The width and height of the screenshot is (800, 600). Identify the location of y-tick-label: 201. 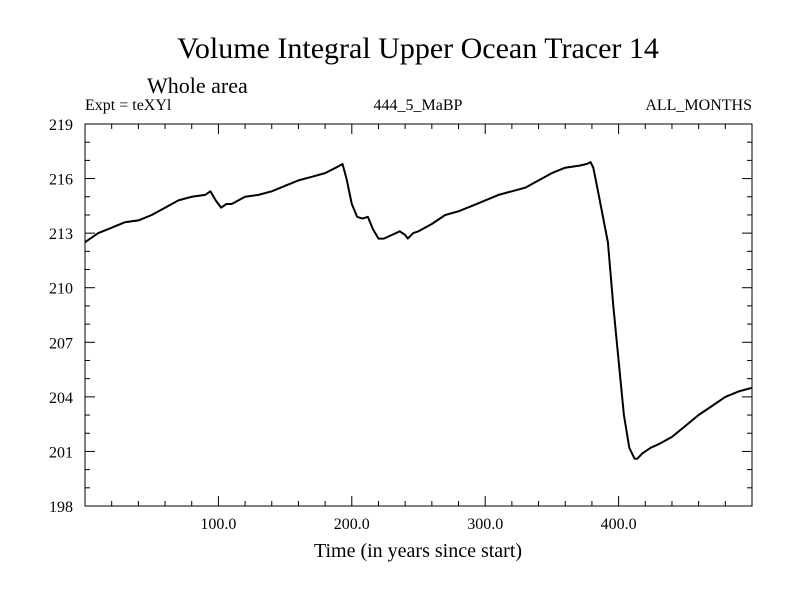
(61, 452).